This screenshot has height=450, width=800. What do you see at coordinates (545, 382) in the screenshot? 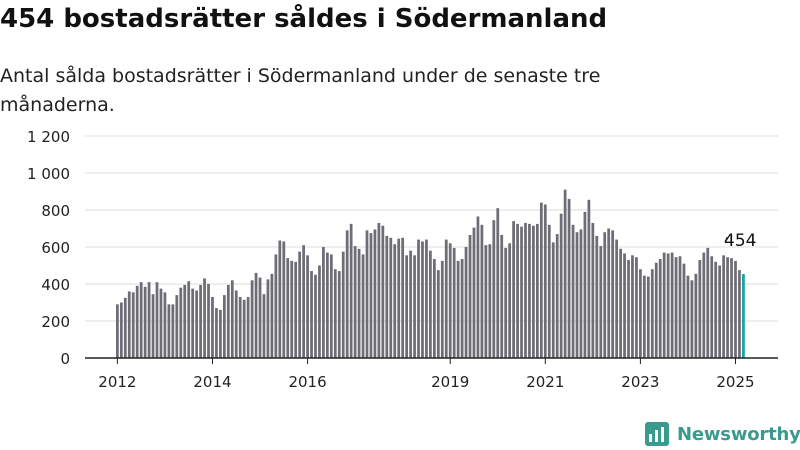
I see `x-tick-label: 2021` at bounding box center [545, 382].